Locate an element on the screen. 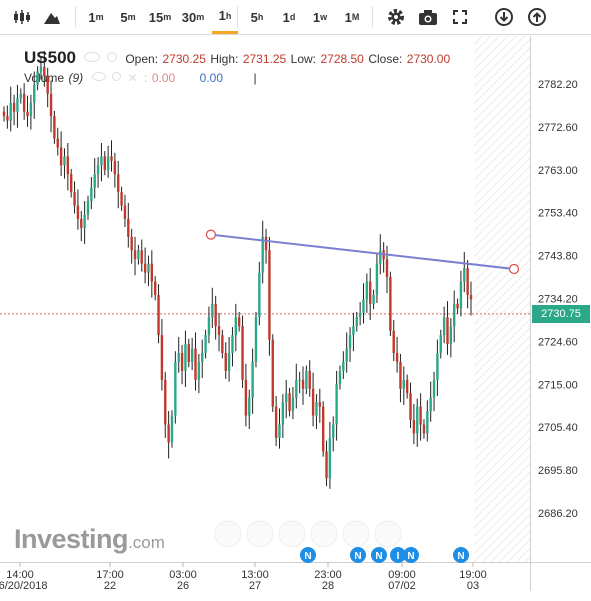 This screenshot has width=591, height=601. high-label: High: is located at coordinates (224, 59).